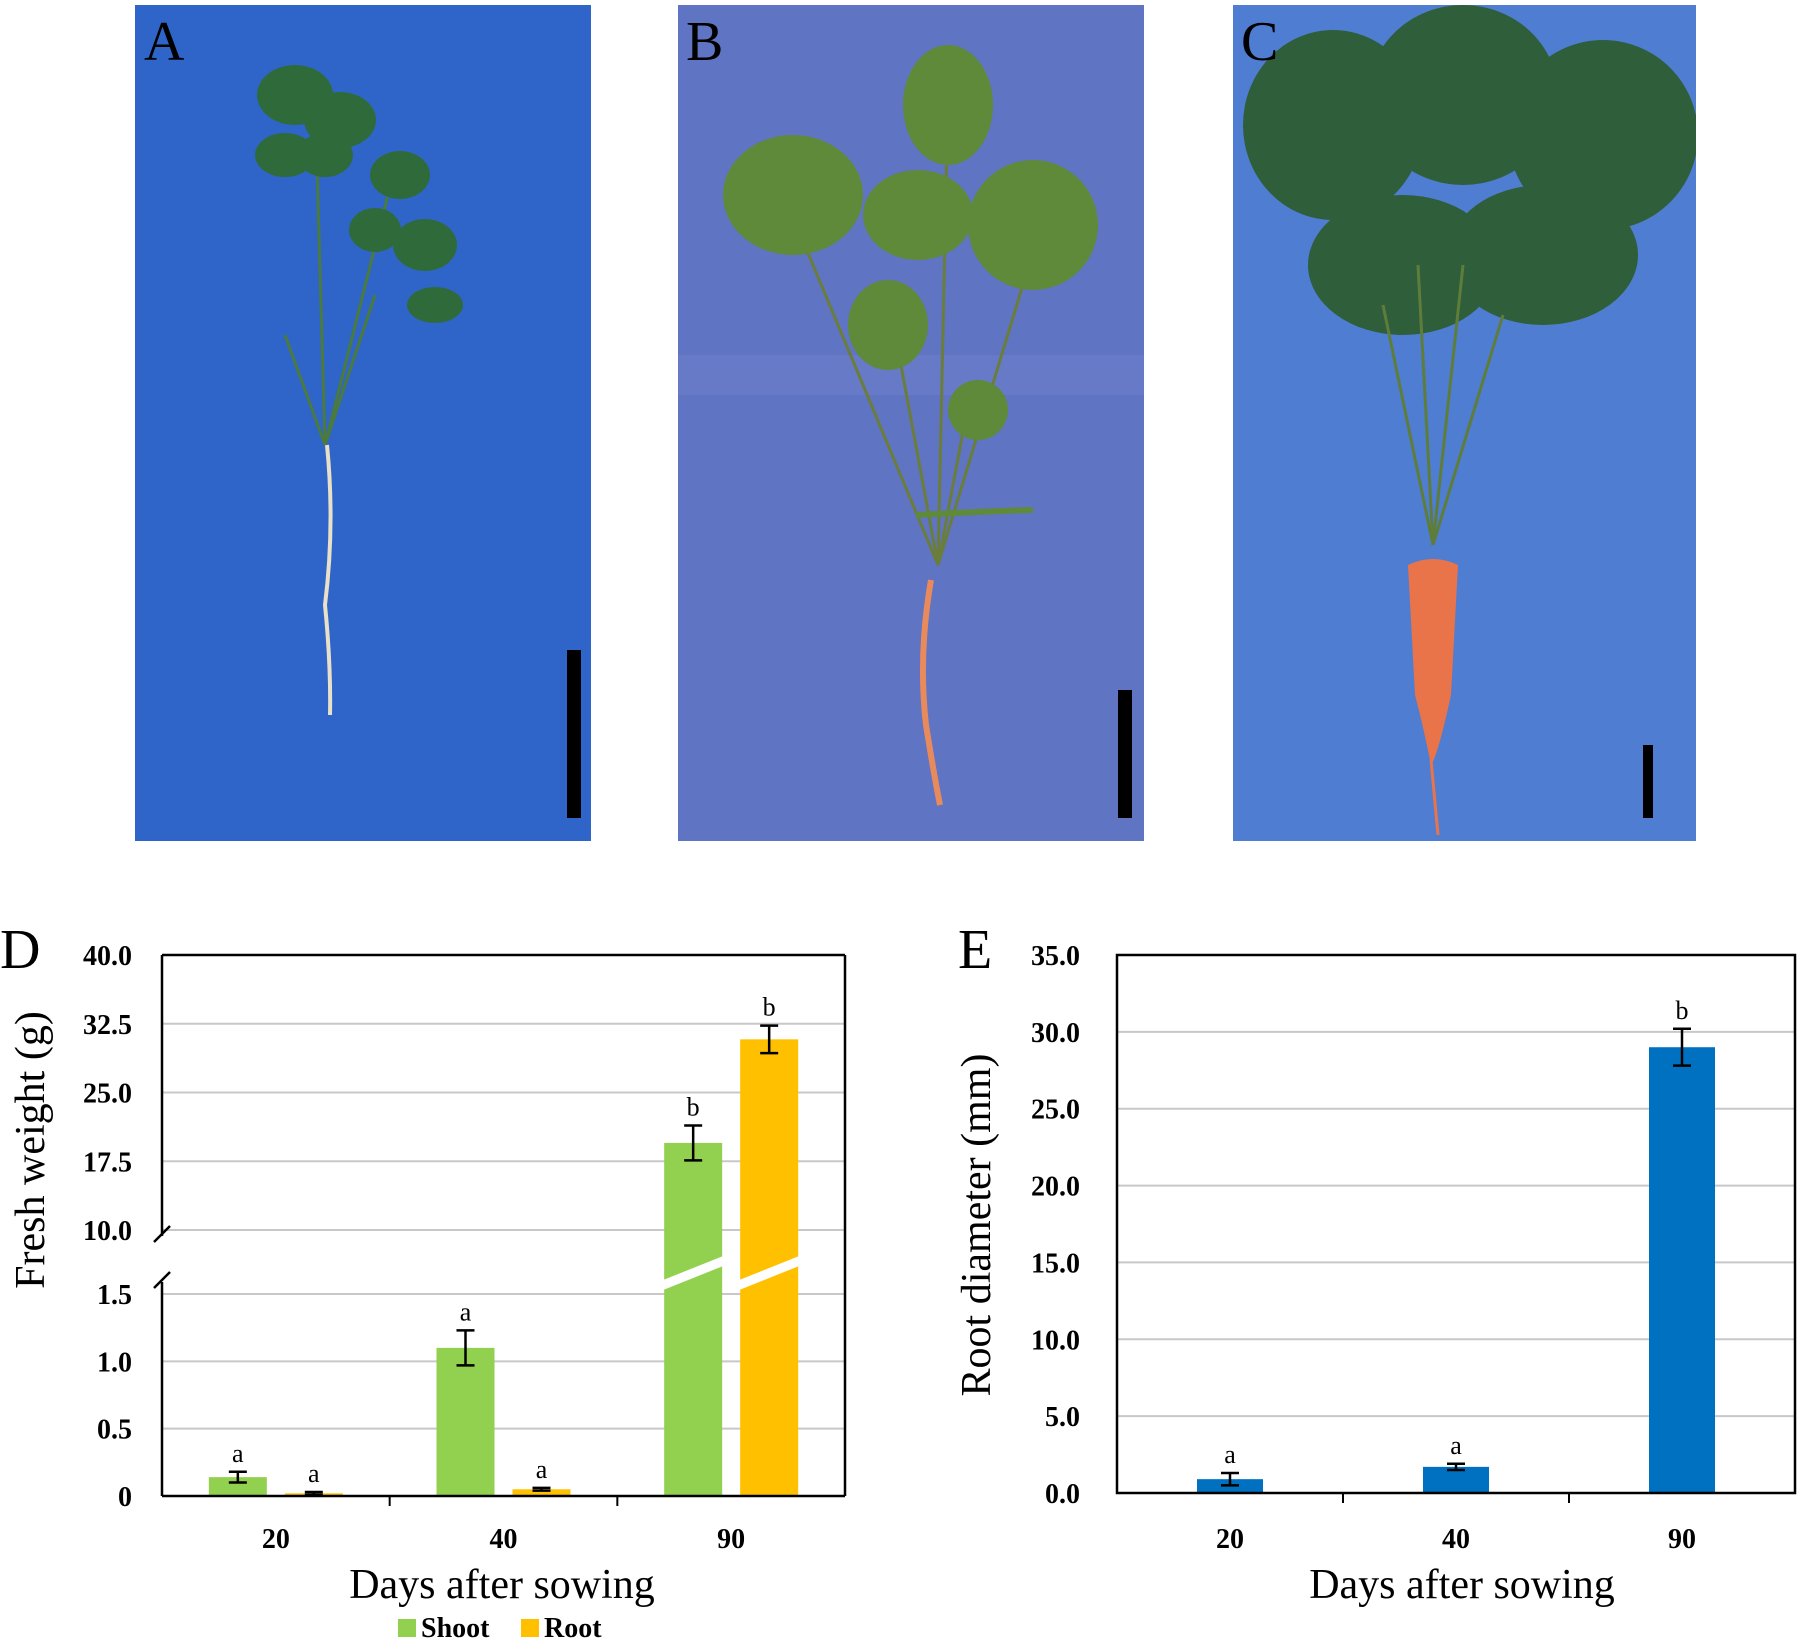  What do you see at coordinates (1456, 1244) in the screenshot?
I see `chart-e-bars: a a b` at bounding box center [1456, 1244].